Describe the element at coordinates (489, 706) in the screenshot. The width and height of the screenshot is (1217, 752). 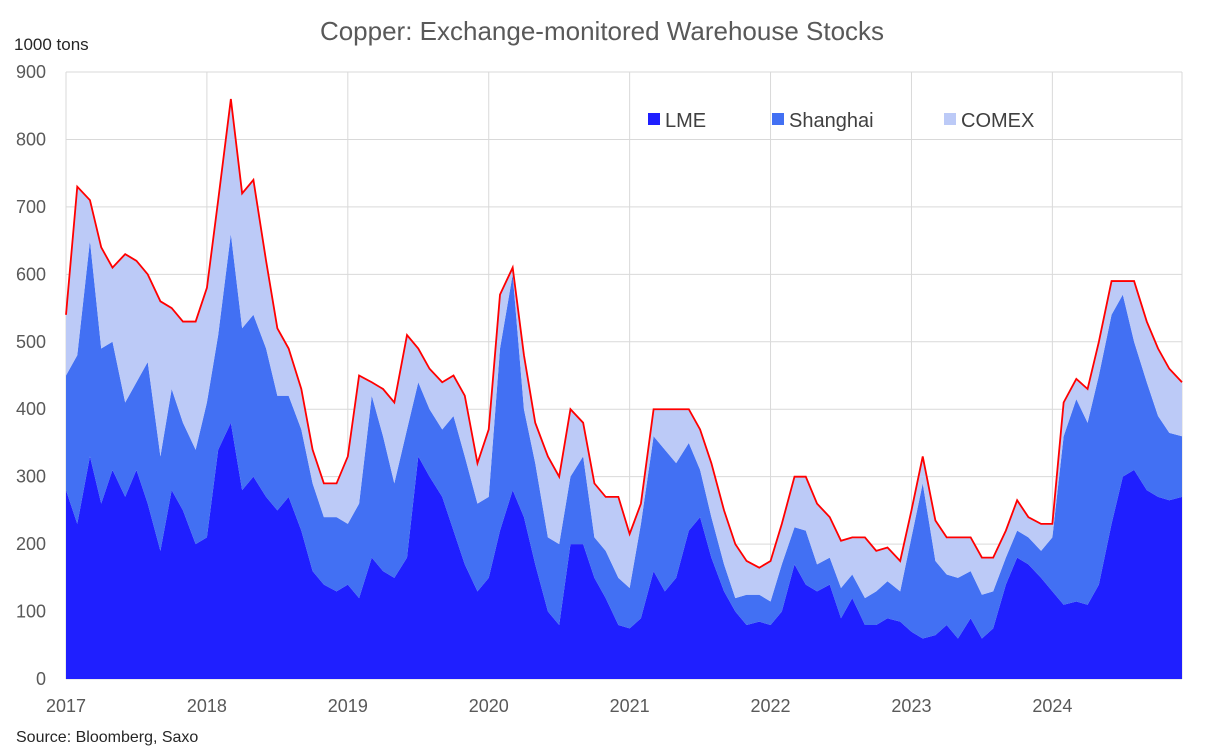
I see `x-tick-label-3: 2020` at that location.